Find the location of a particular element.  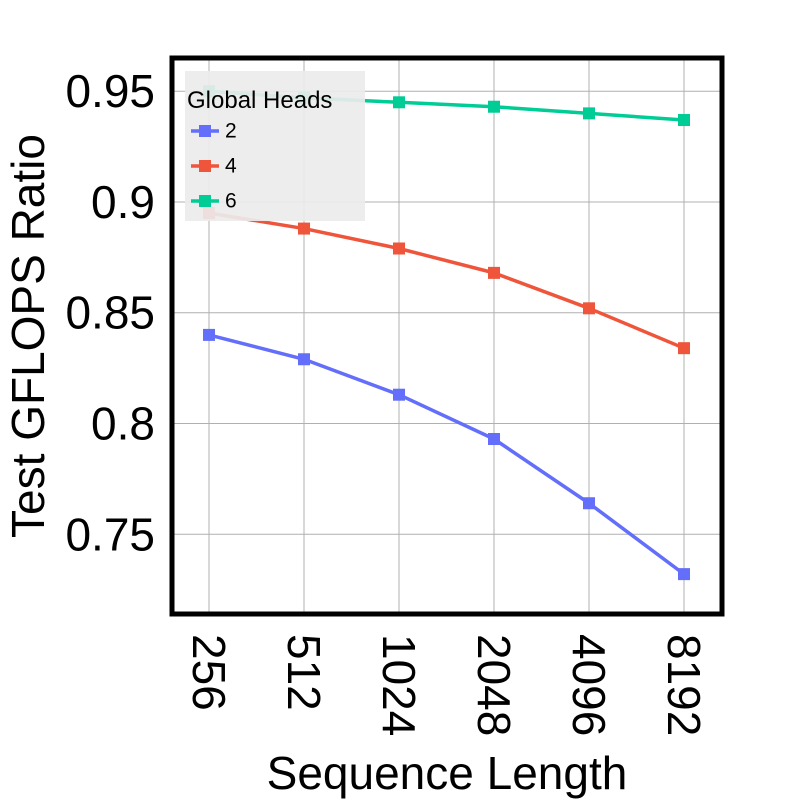

y-axis-title: Test GFLOPS Ratio is located at coordinates (28, 336).